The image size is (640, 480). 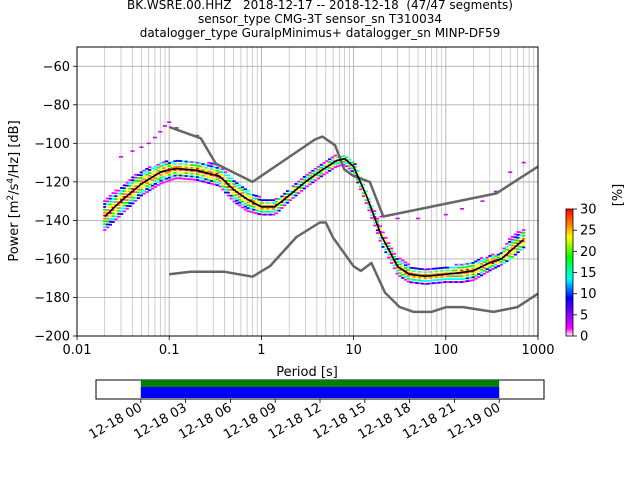 I want to click on colorbar-tick-label: 0, so click(x=584, y=337).